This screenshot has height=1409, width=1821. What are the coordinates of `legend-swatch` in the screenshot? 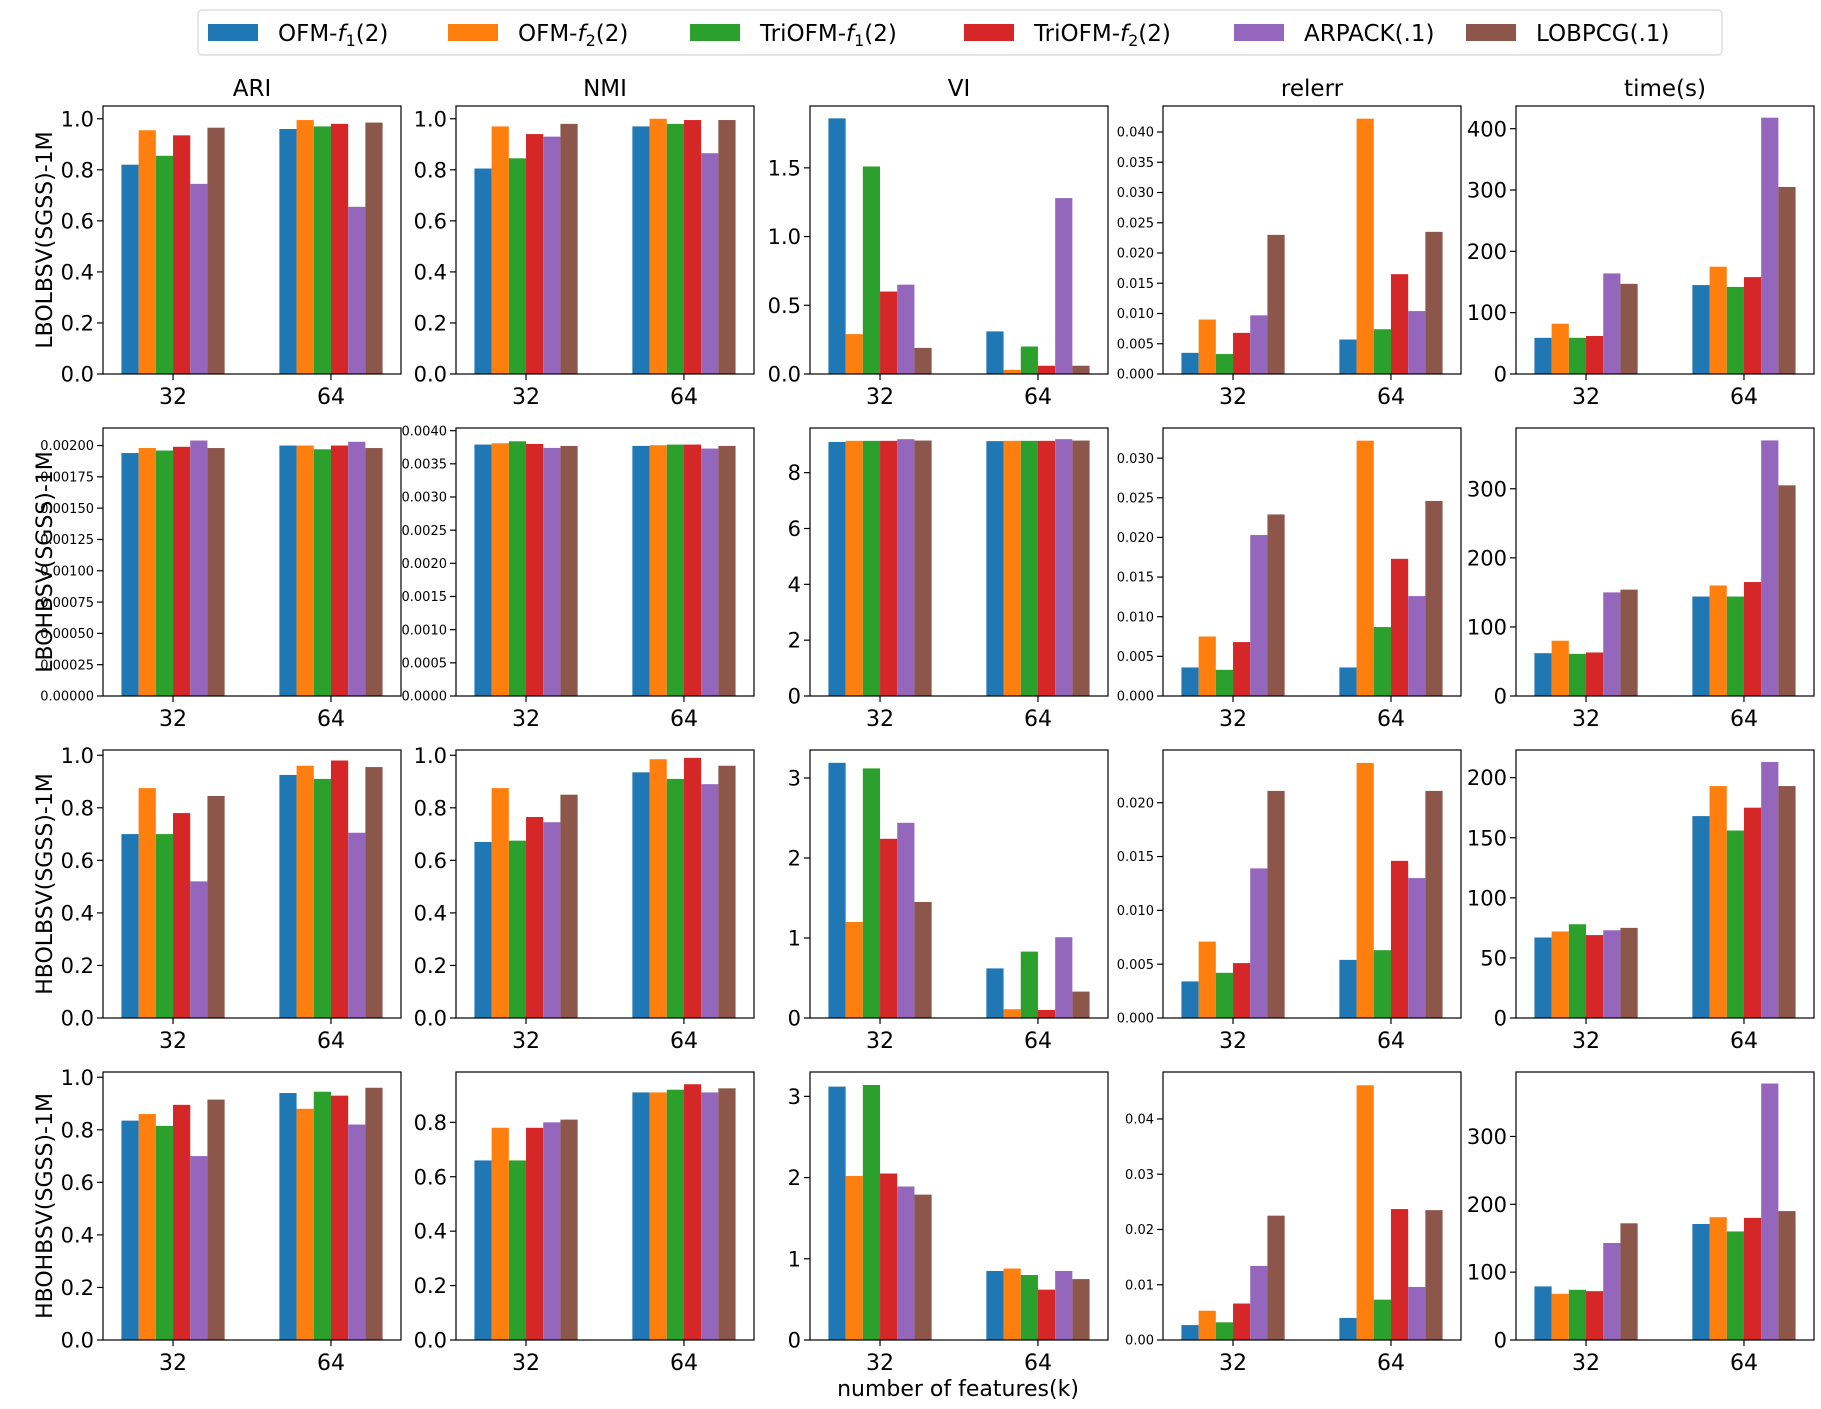 It's located at (989, 32).